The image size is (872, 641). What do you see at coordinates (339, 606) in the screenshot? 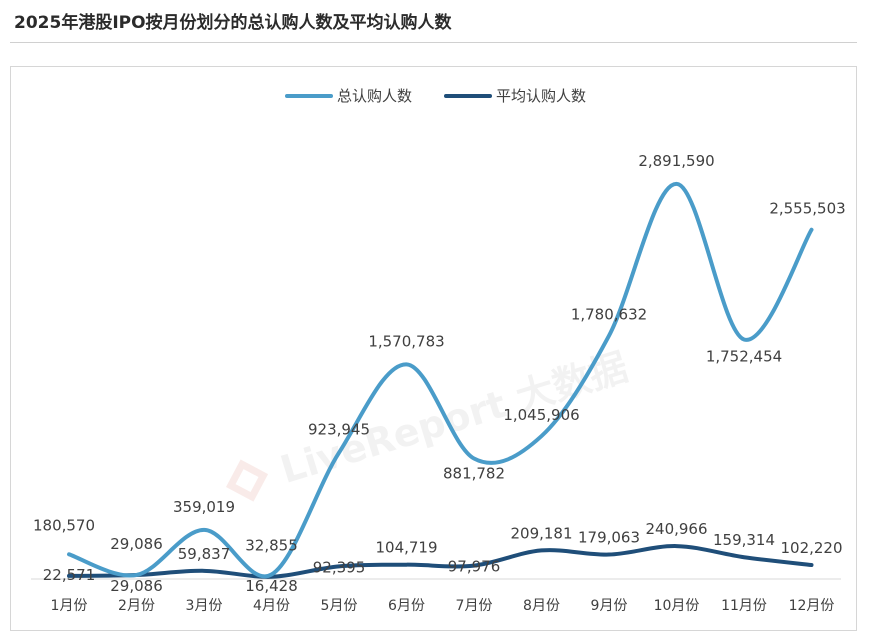
I see `x-tick-label-4: 5月份` at bounding box center [339, 606].